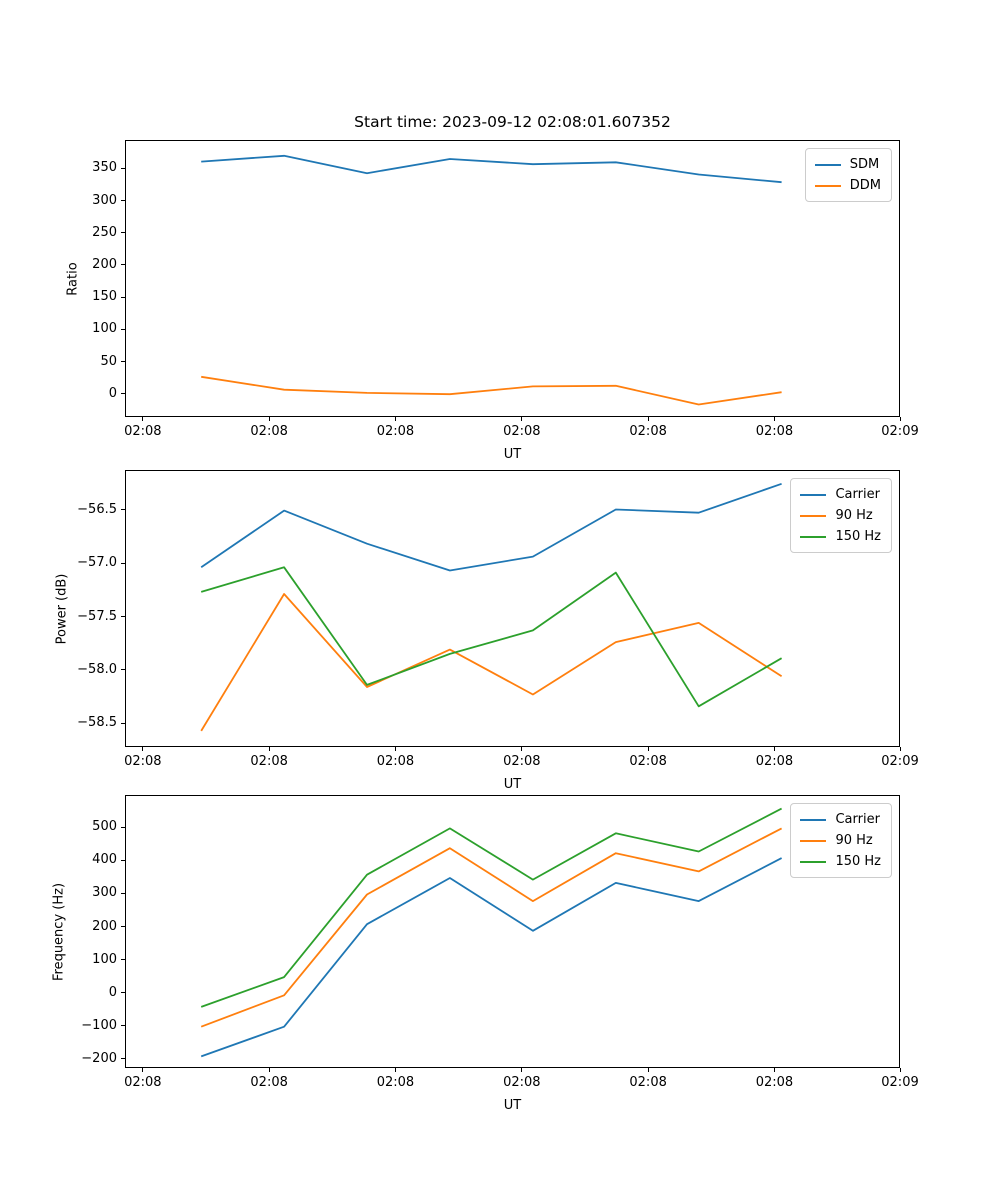 The width and height of the screenshot is (1000, 1200). I want to click on series-line-150-hz, so click(491, 637).